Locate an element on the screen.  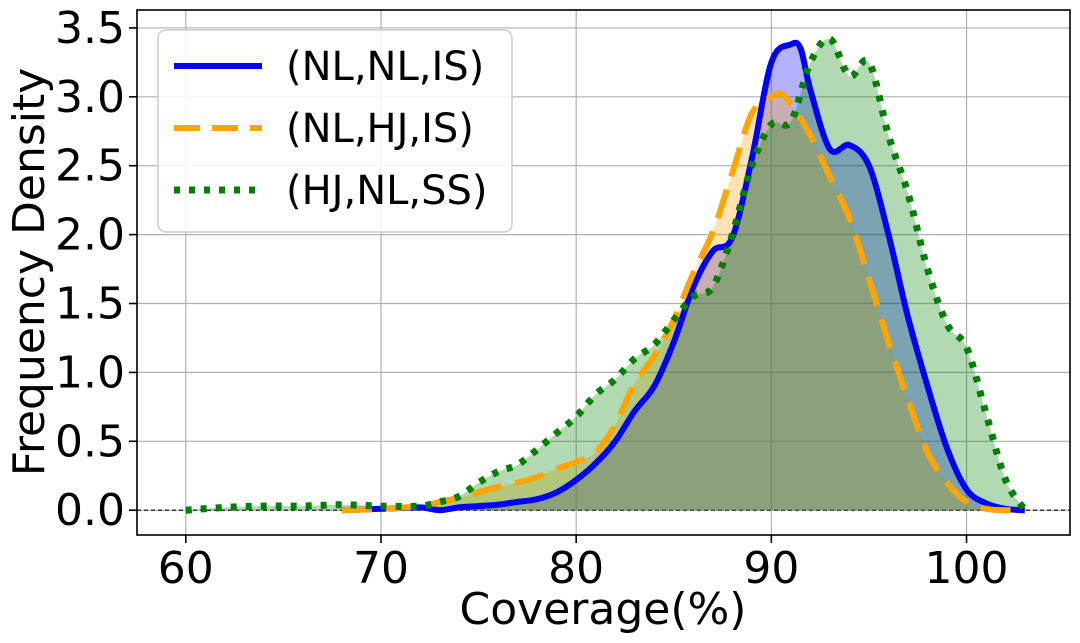
y-tick-label: 0.5 is located at coordinates (90, 441).